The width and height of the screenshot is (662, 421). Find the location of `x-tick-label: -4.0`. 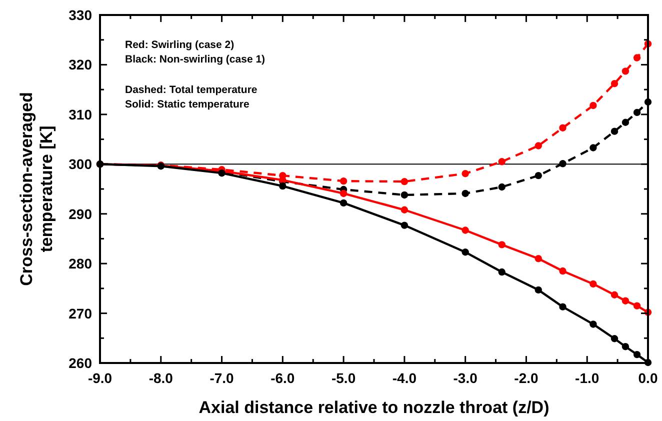

x-tick-label: -4.0 is located at coordinates (404, 378).